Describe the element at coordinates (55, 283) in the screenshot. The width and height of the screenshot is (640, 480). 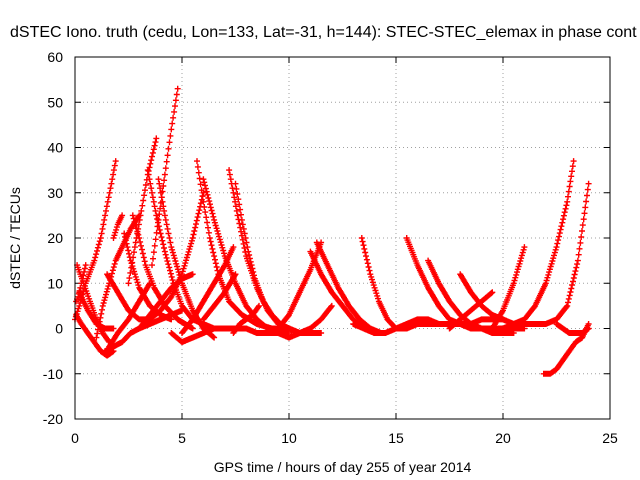
I see `y-tick-label: 10` at that location.